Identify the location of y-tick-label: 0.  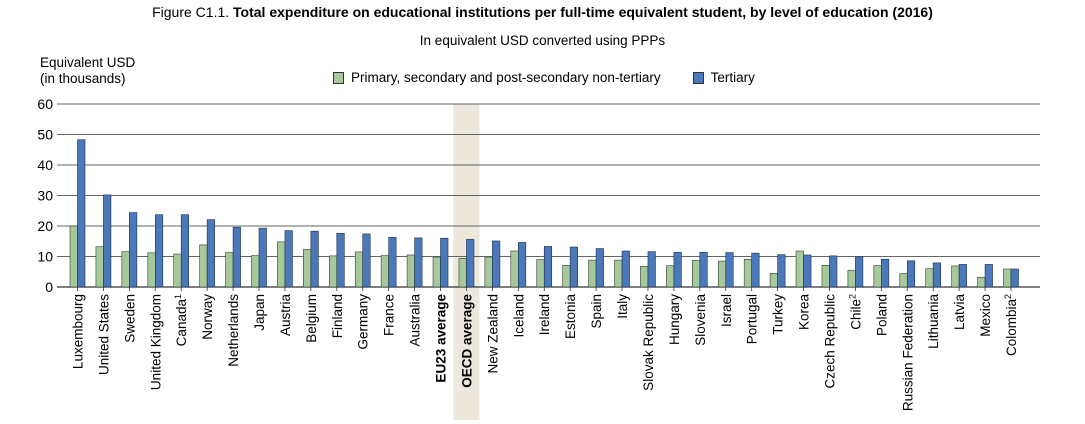
(49, 287).